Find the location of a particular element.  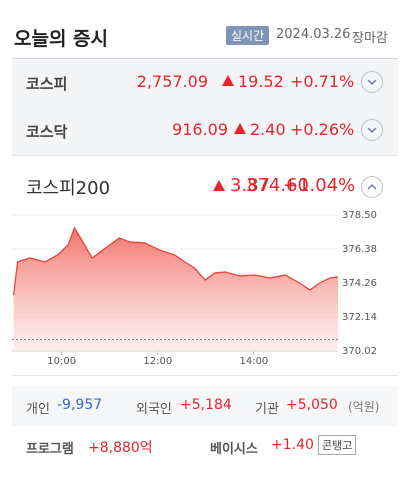

date: 2024.03.26 is located at coordinates (313, 34).